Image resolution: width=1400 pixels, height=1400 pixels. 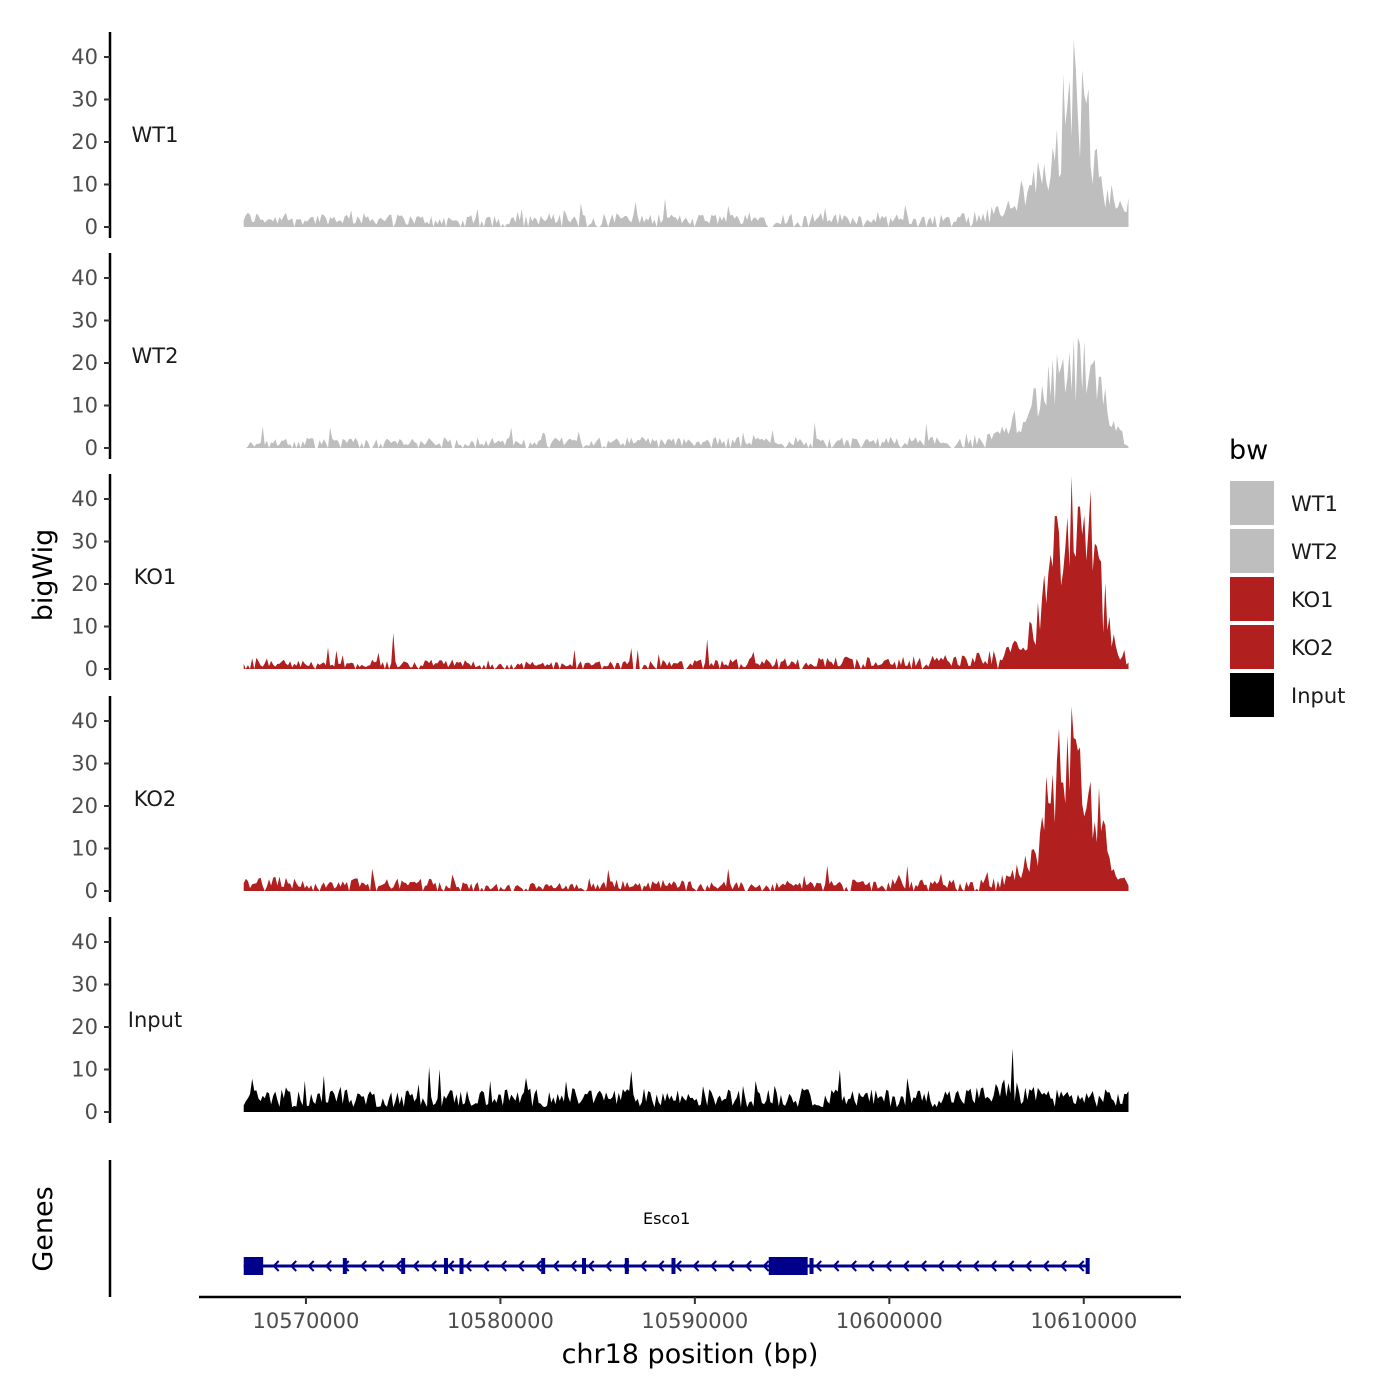 I want to click on legend-label: WT2, so click(x=1314, y=552).